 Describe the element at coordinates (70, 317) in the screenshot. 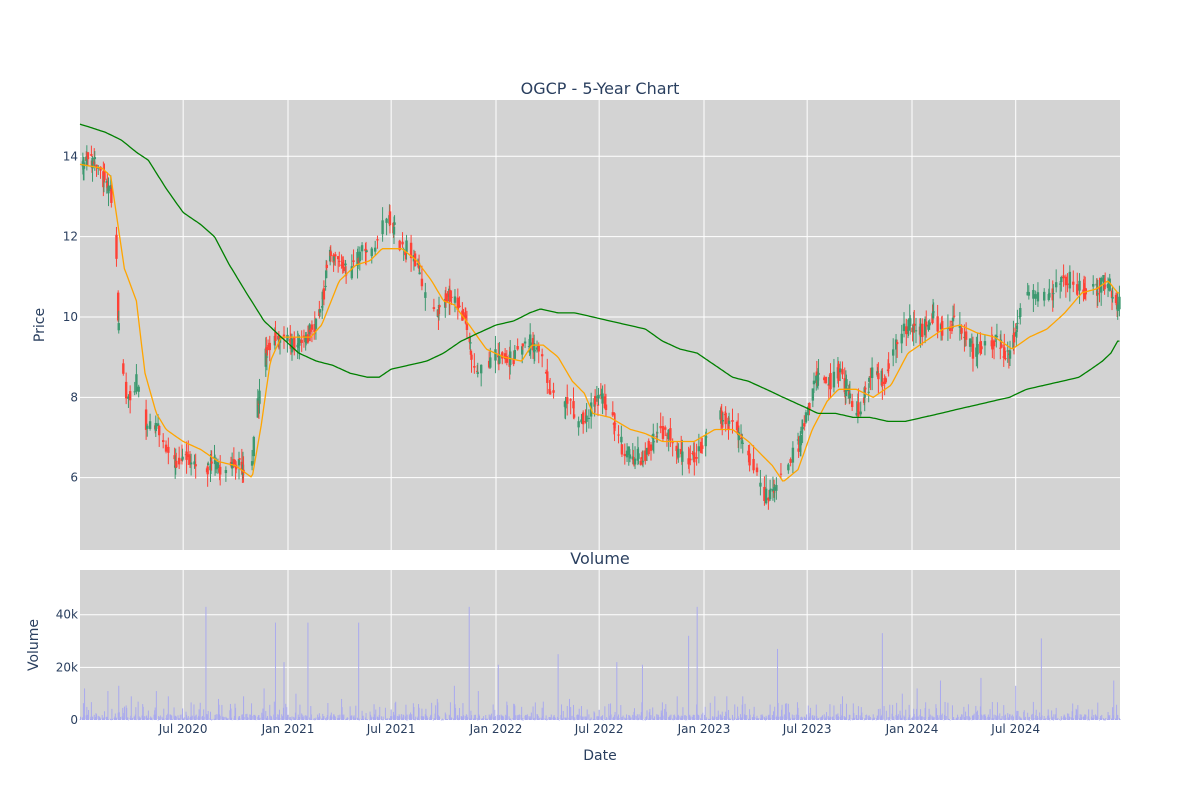

I see `price-y-tick-label: 10` at that location.